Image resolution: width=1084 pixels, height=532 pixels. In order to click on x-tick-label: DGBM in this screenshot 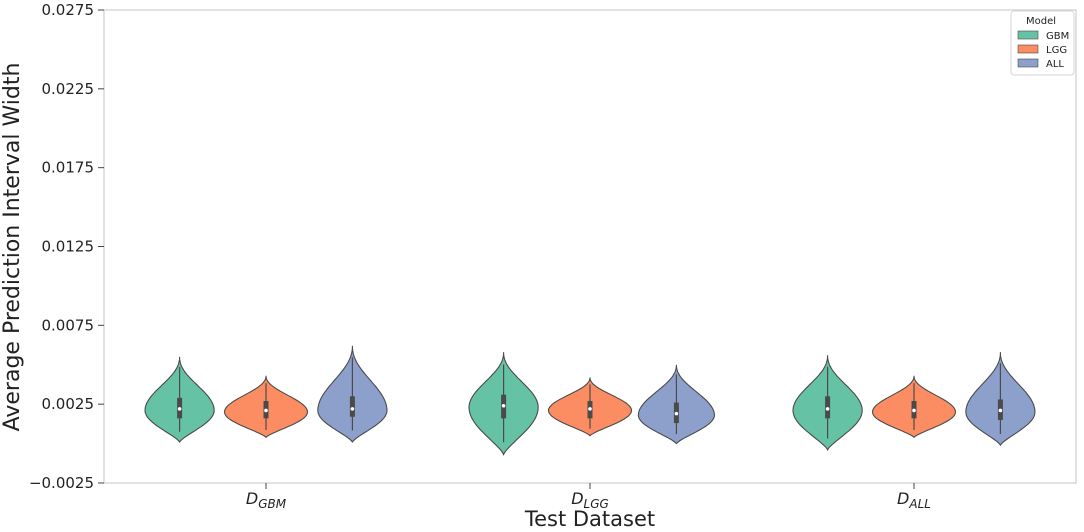, I will do `click(266, 500)`.